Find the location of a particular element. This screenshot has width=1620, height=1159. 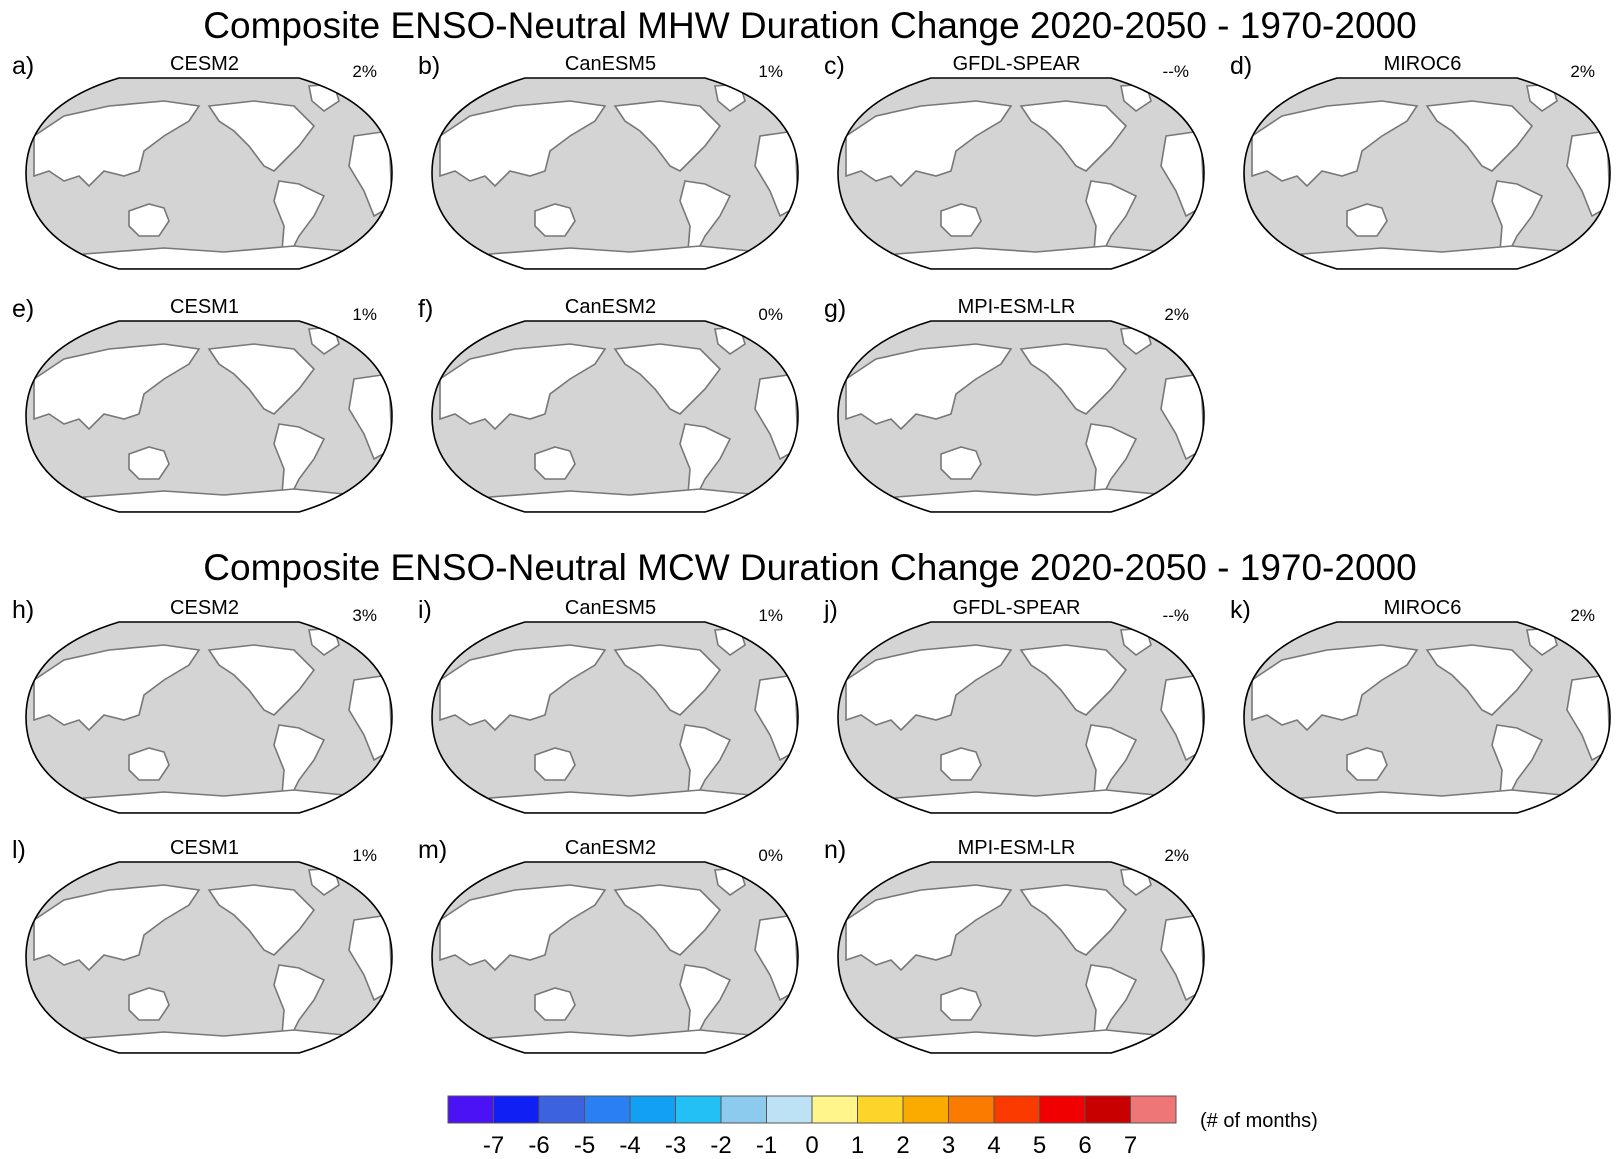

colorbar-tick-label: -3 is located at coordinates (675, 1145).